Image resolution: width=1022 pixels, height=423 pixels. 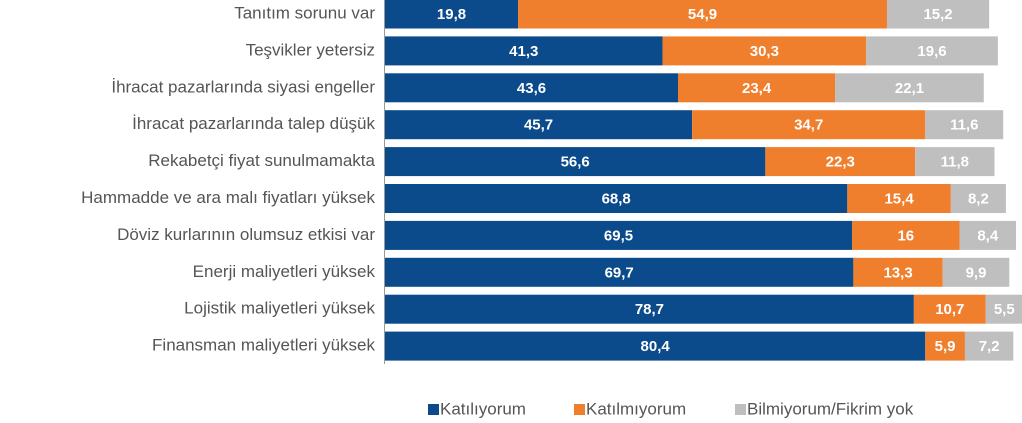 What do you see at coordinates (228, 197) in the screenshot?
I see `category-label: Hammadde ve ara malı fiyatları yüksek` at bounding box center [228, 197].